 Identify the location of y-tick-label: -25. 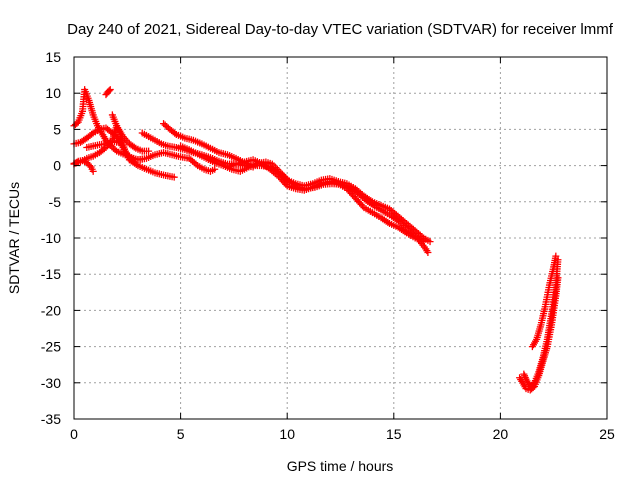
(51, 347).